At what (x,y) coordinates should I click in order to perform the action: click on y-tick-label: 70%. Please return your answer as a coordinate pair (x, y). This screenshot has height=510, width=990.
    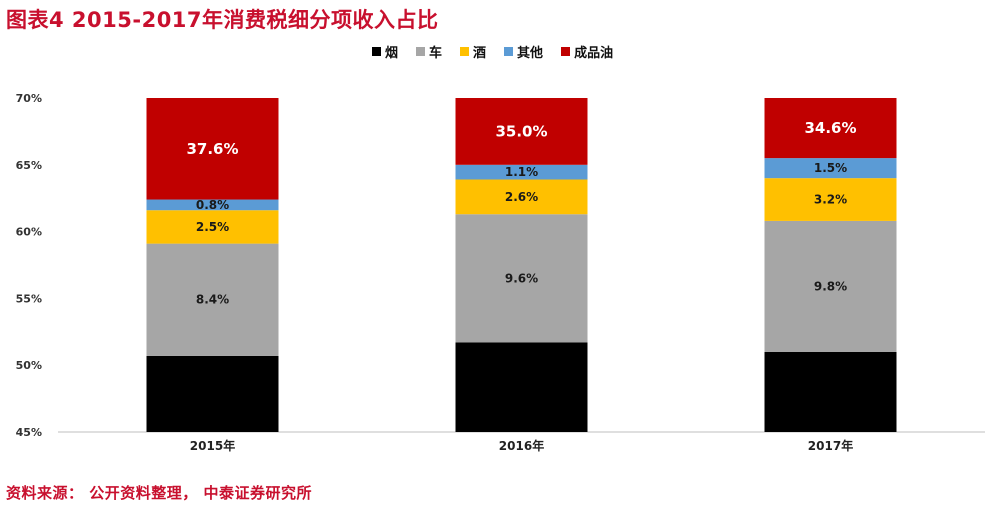
    Looking at the image, I should click on (29, 98).